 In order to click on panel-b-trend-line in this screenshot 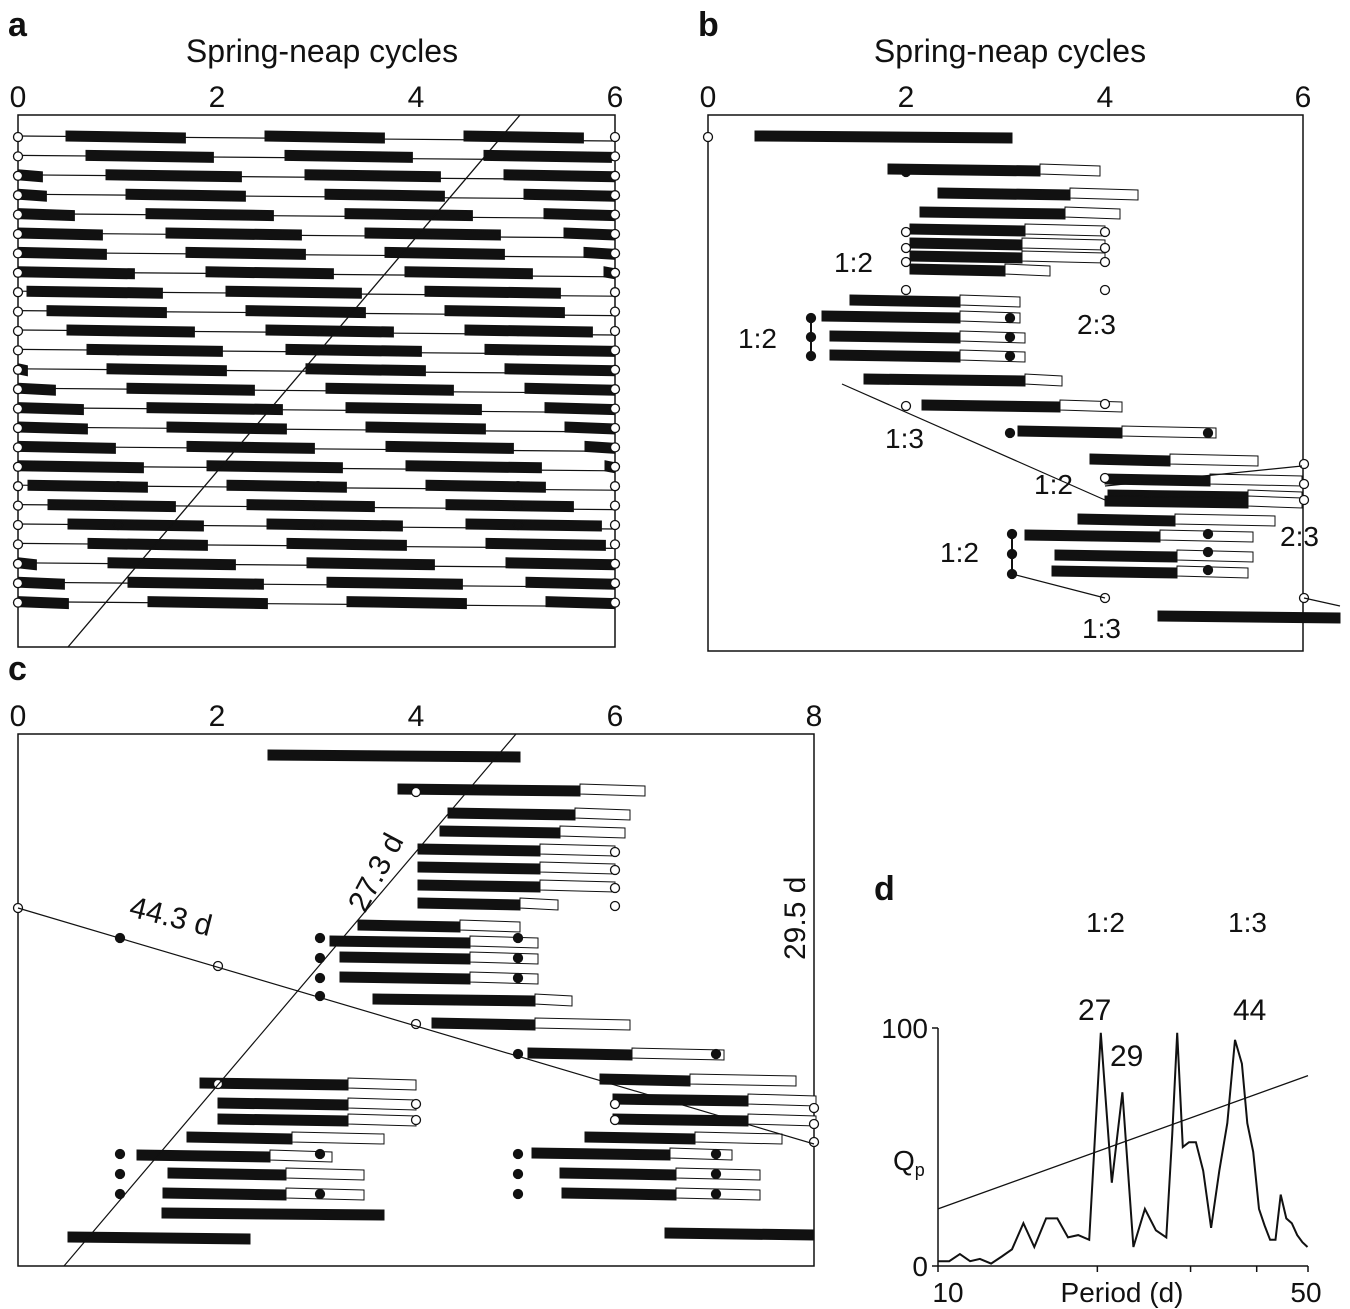, I will do `click(973, 442)`.